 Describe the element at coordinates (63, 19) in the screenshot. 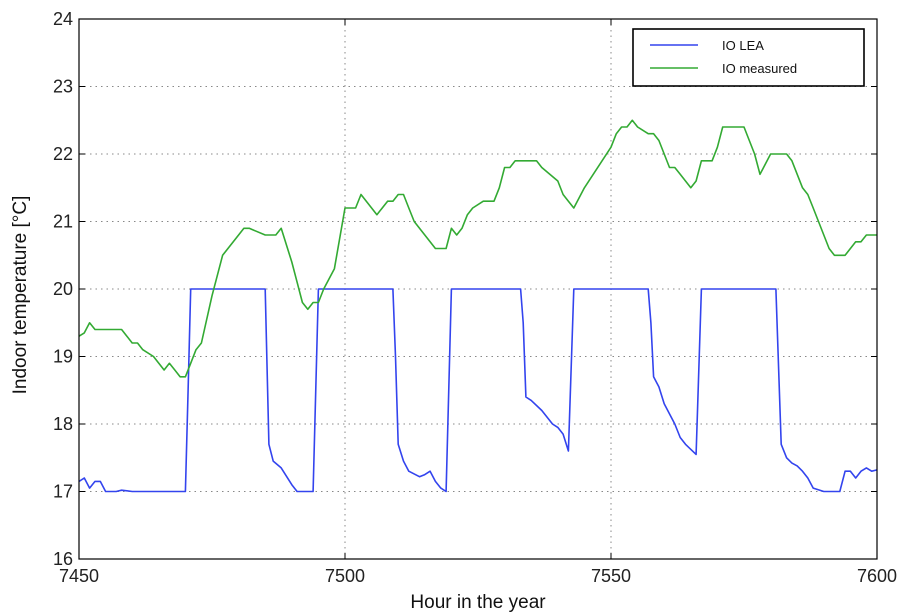

I see `y-tick-label: 24` at that location.